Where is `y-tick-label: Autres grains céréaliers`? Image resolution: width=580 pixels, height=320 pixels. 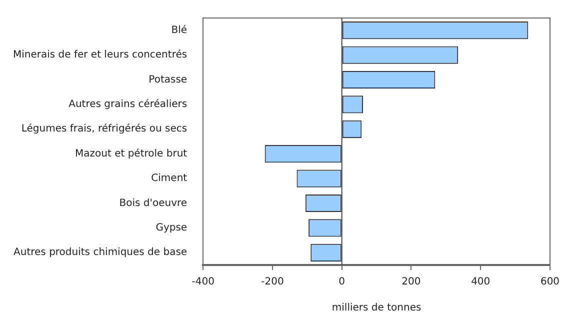
y-tick-label: Autres grains céréaliers is located at coordinates (128, 104).